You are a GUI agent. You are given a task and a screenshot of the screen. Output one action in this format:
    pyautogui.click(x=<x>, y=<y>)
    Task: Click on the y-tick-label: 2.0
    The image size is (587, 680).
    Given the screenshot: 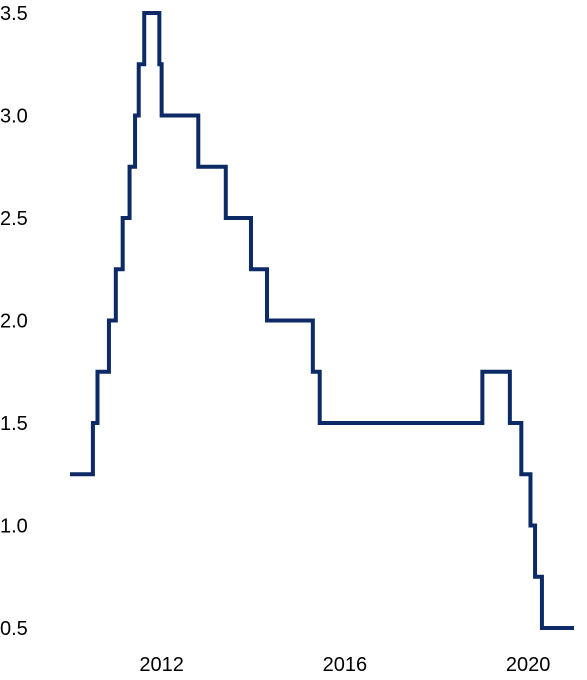 What is the action you would take?
    pyautogui.click(x=14, y=322)
    